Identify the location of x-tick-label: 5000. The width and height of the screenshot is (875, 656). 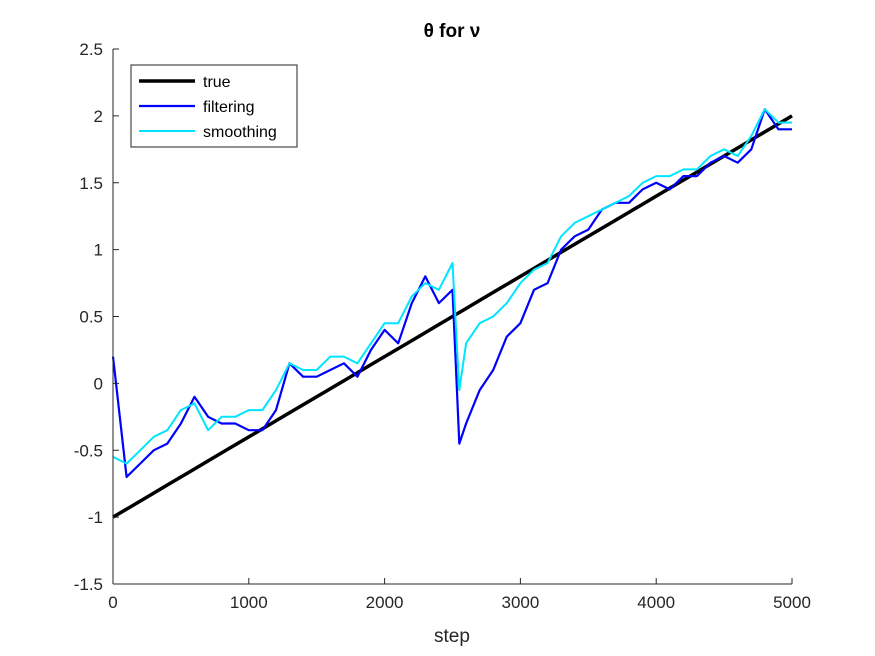
(792, 602).